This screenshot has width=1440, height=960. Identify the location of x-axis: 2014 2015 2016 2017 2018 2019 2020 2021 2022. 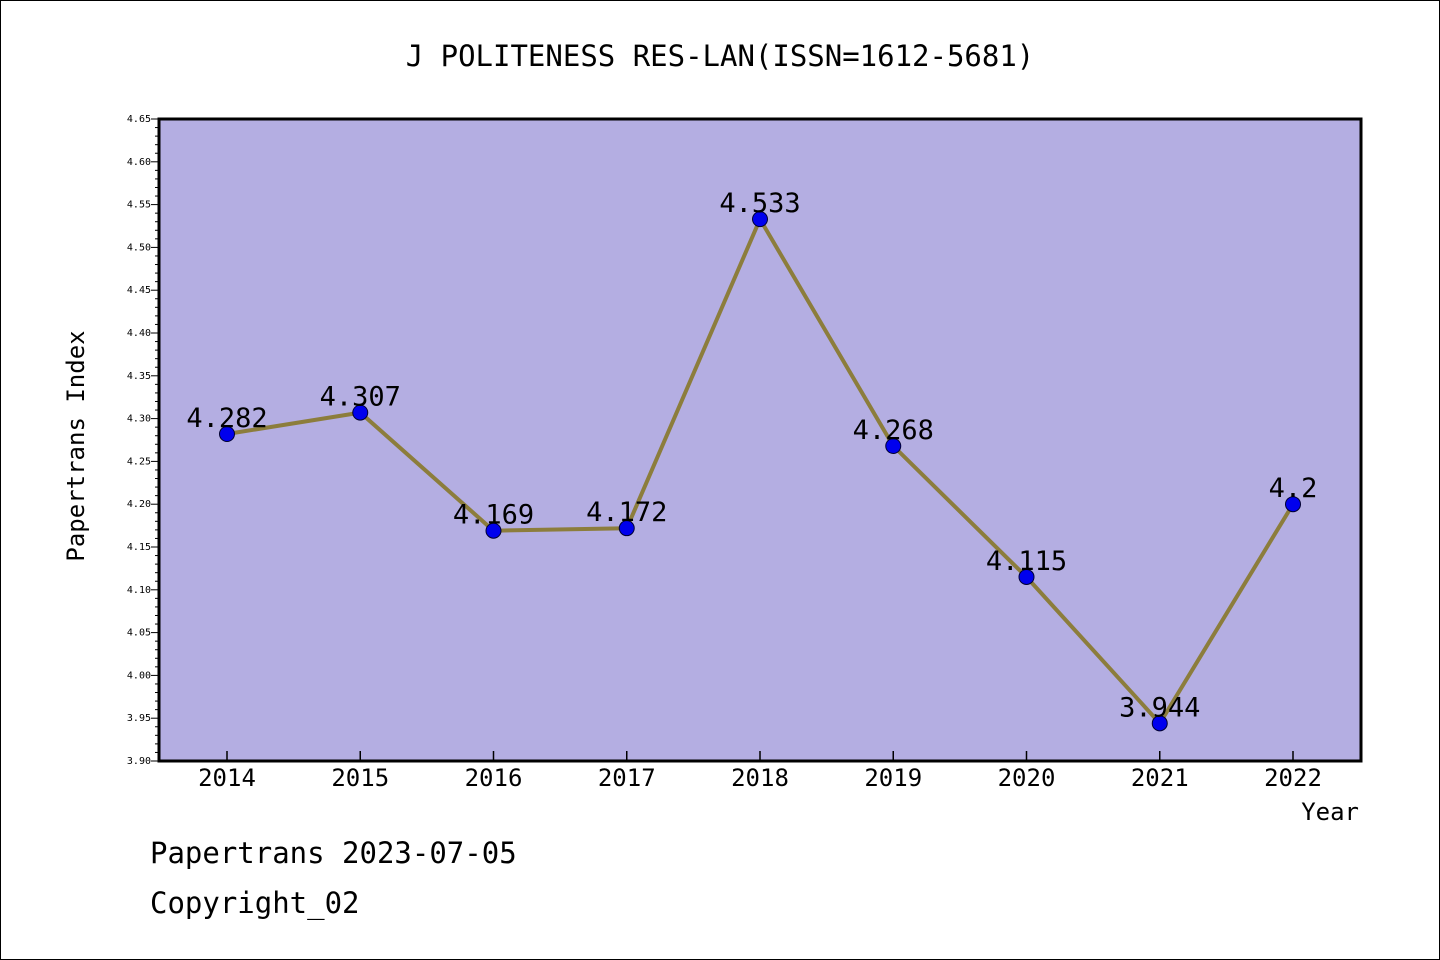
(760, 771).